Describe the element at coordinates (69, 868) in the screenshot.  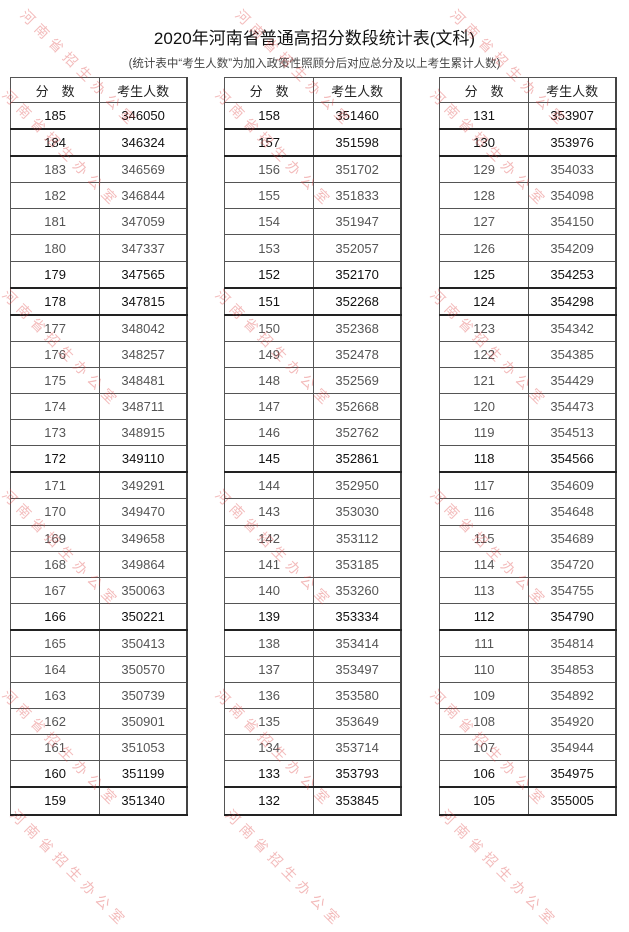
I see `watermark-text: 河南省招生办公室` at that location.